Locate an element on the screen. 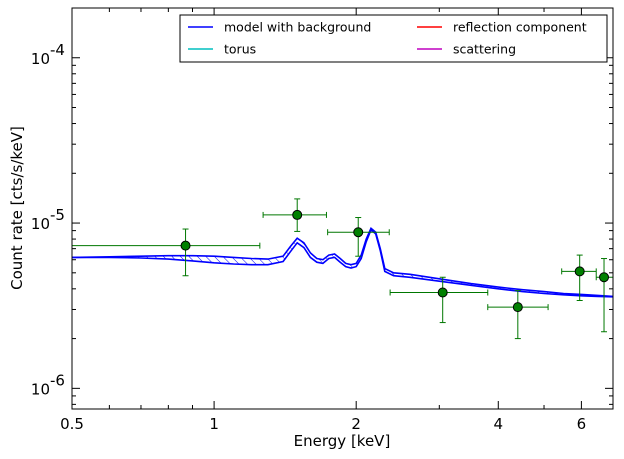 This screenshot has width=624, height=459. model-band is located at coordinates (342, 262).